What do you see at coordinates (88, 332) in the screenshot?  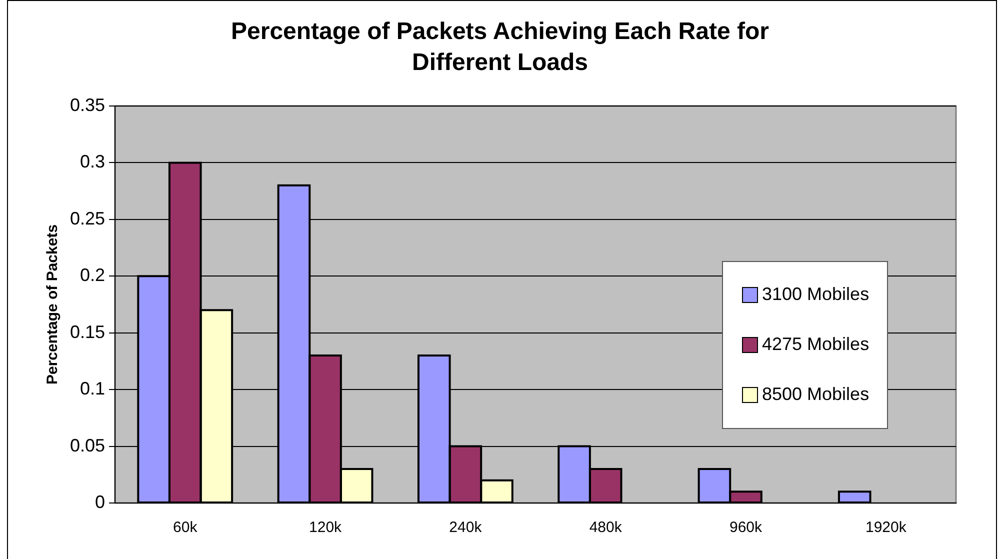 I see `y-tick-label: 0.15` at bounding box center [88, 332].